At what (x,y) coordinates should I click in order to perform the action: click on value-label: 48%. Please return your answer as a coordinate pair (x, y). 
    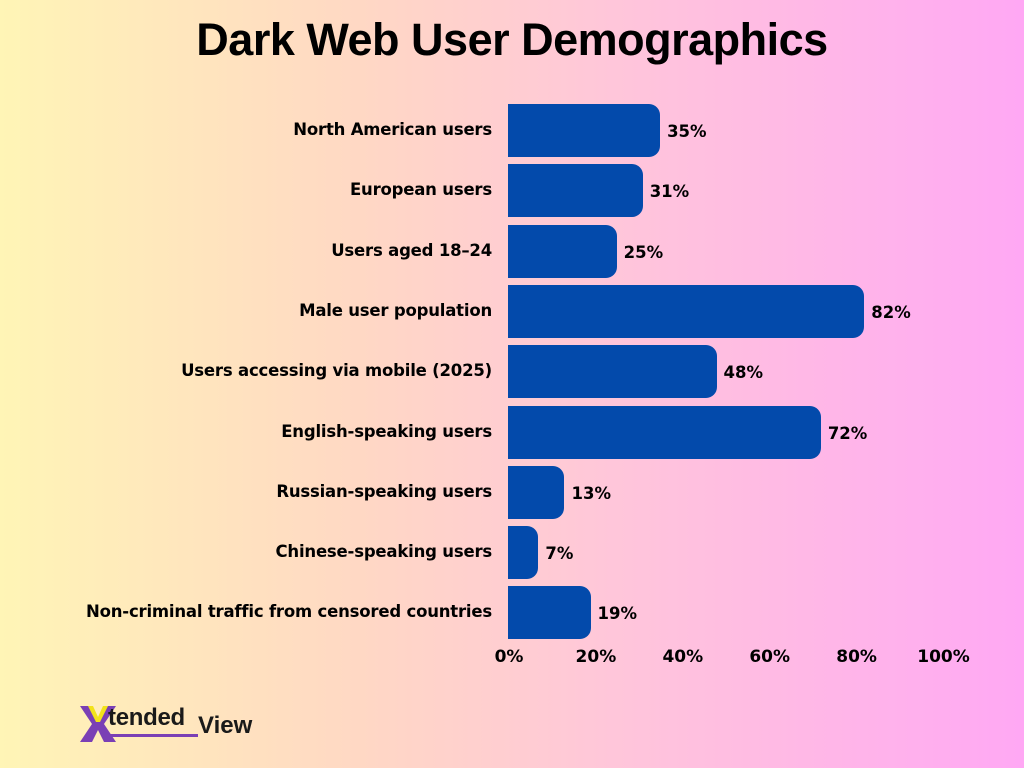
    Looking at the image, I should click on (743, 373).